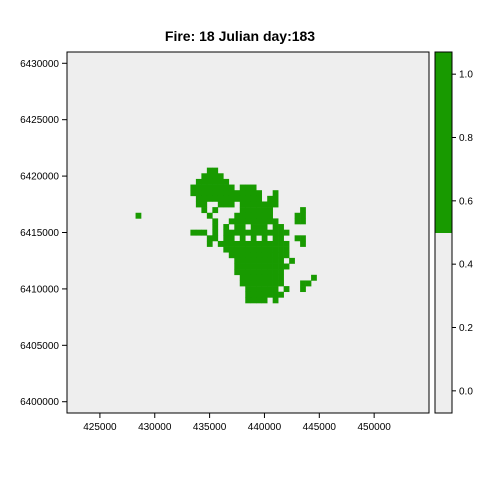 This screenshot has height=480, width=480. I want to click on legend-tick-label: 0.0, so click(466, 391).